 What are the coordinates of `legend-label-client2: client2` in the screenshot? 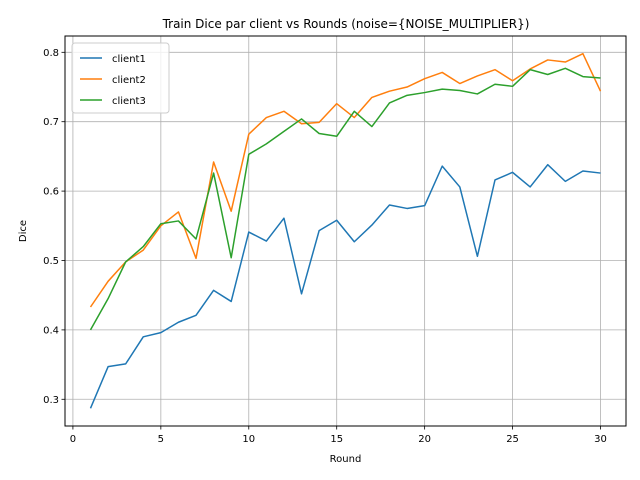 It's located at (129, 80).